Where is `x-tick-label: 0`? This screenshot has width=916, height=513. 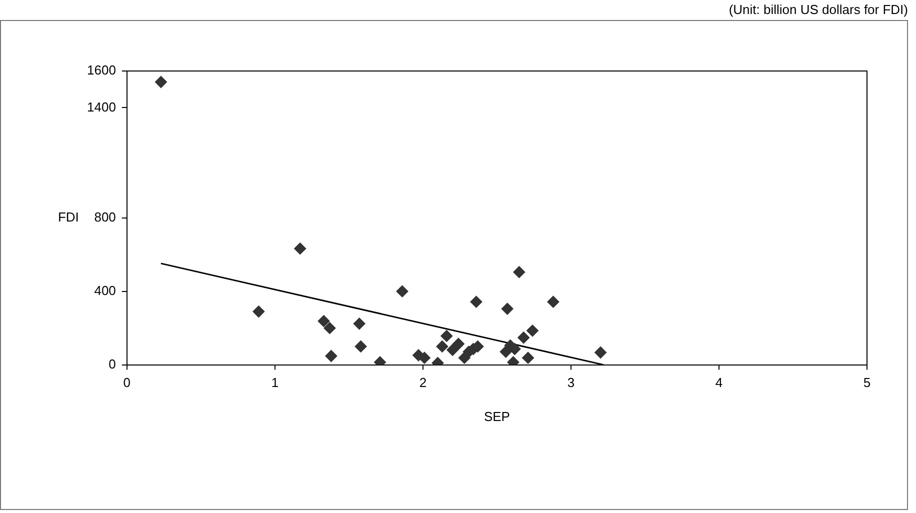 x-tick-label: 0 is located at coordinates (127, 382).